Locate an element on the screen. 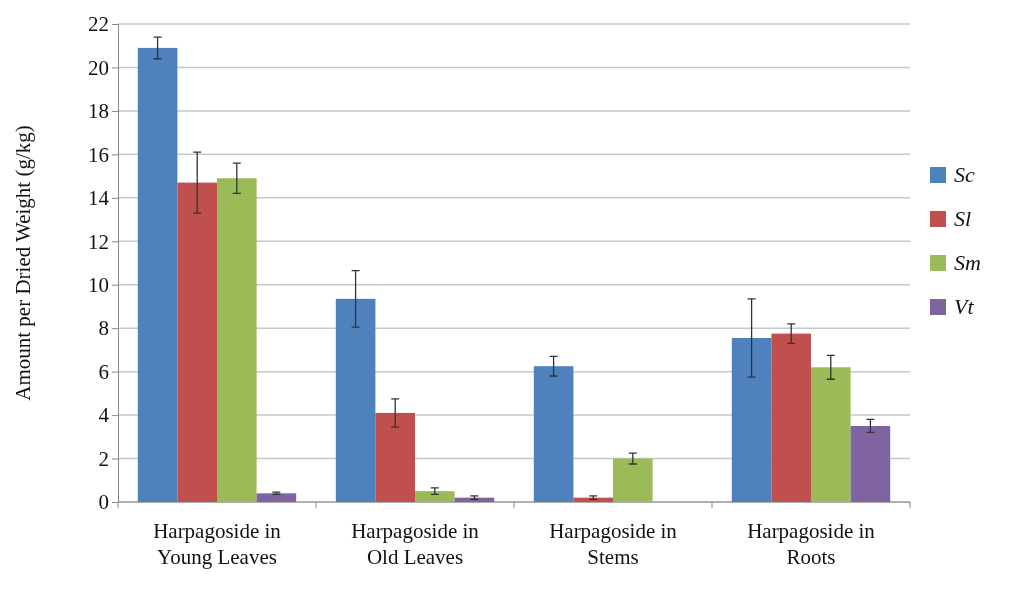  y-tick-label: 8 is located at coordinates (103, 328).